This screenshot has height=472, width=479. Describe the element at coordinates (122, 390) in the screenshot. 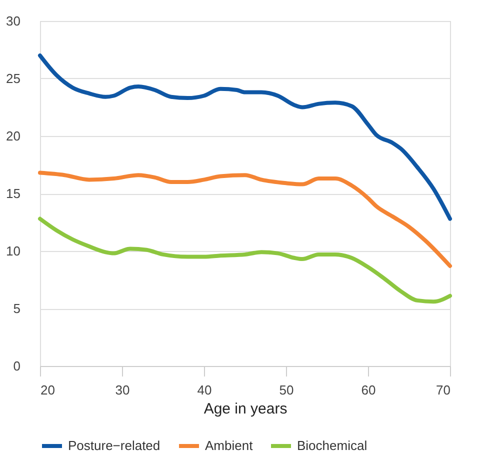

I see `x-tick-label: 30` at that location.